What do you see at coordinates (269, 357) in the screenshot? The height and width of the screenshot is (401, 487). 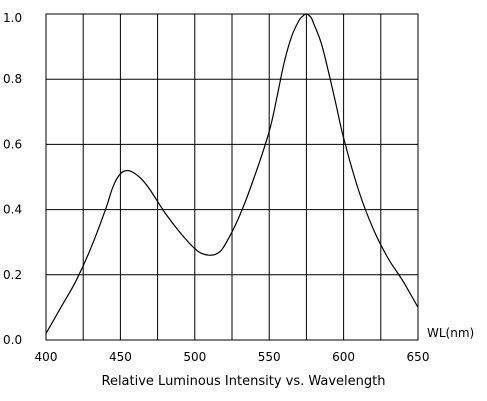 I see `x-tick-label: 550` at bounding box center [269, 357].